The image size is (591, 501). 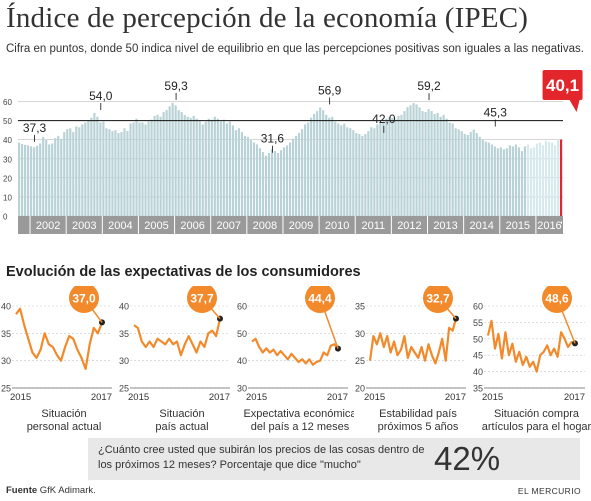 What do you see at coordinates (265, 226) in the screenshot?
I see `year-label: 2008` at bounding box center [265, 226].